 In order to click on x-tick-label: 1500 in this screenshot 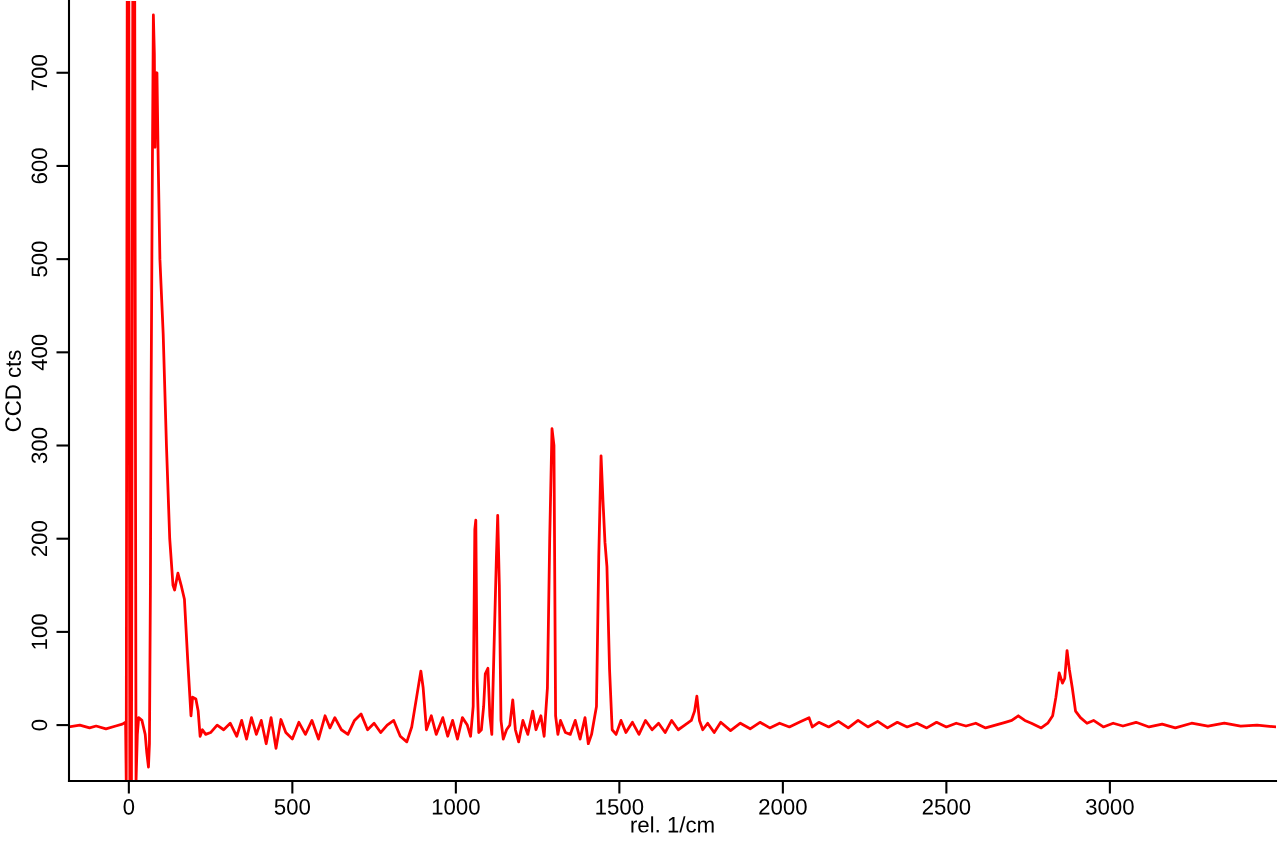, I will do `click(620, 806)`.